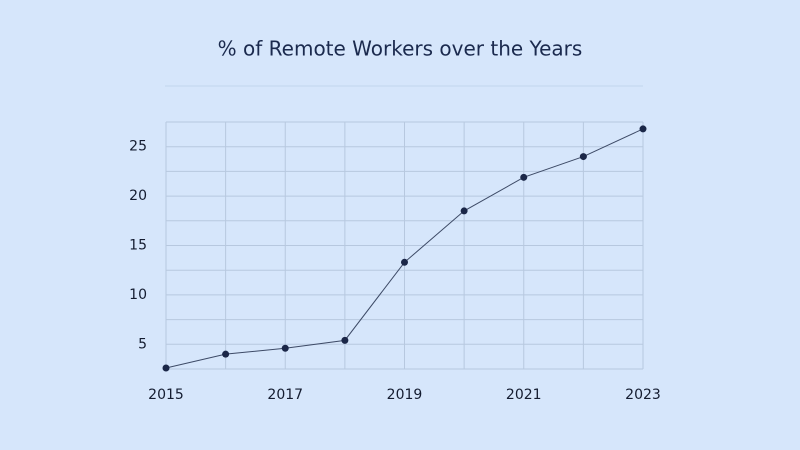 The height and width of the screenshot is (450, 800). I want to click on y-tick-label: 15, so click(138, 246).